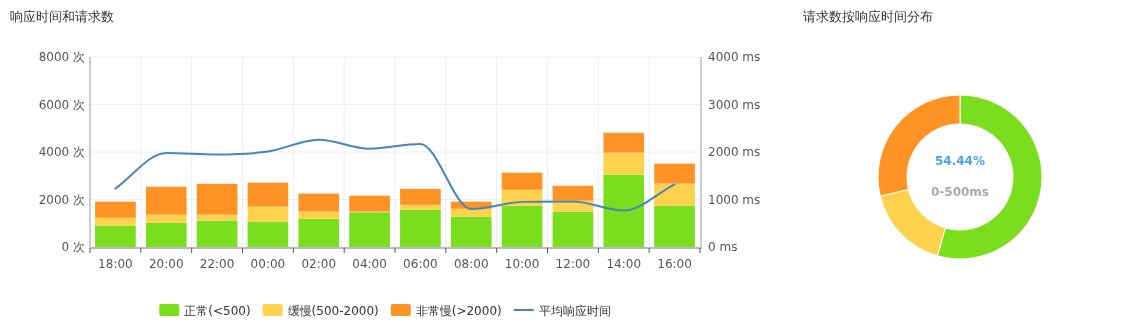 This screenshot has height=324, width=1123. Describe the element at coordinates (115, 264) in the screenshot. I see `x-tick-label: 18:00` at that location.